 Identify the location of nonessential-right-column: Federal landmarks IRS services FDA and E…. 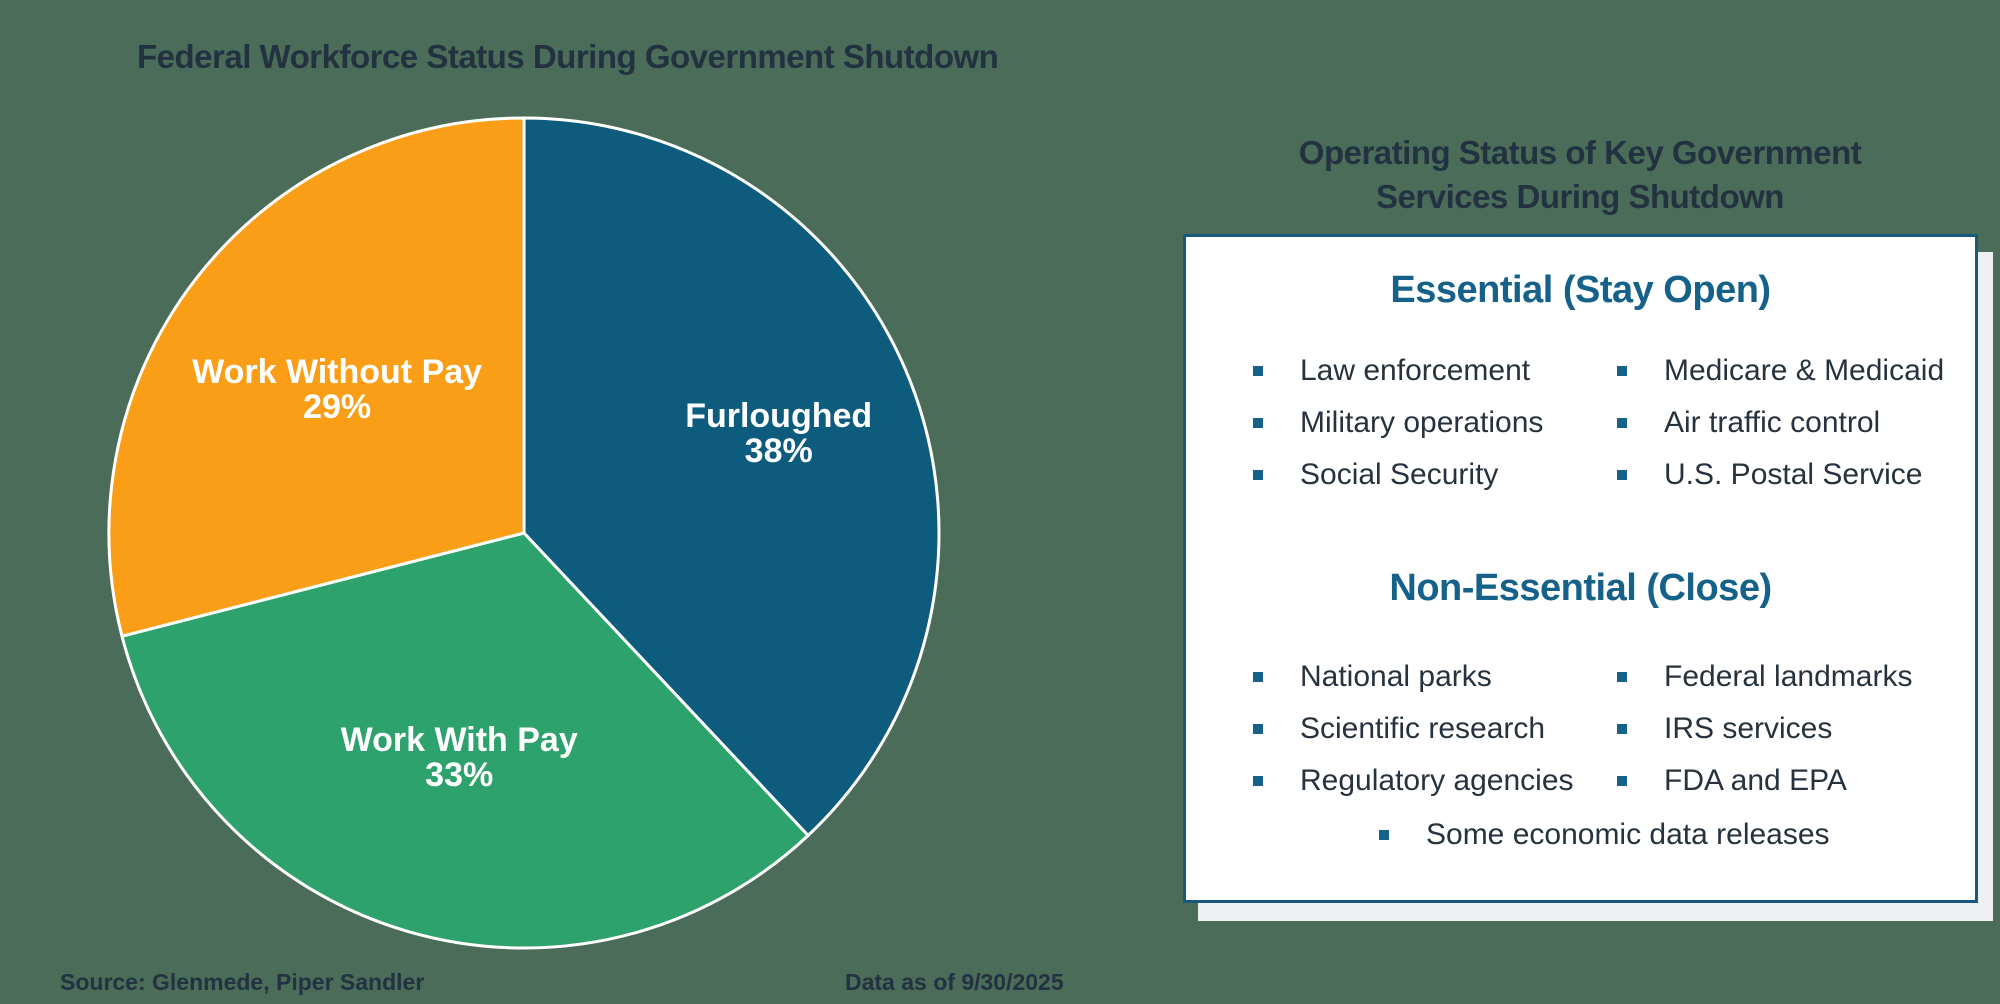
(1764, 733).